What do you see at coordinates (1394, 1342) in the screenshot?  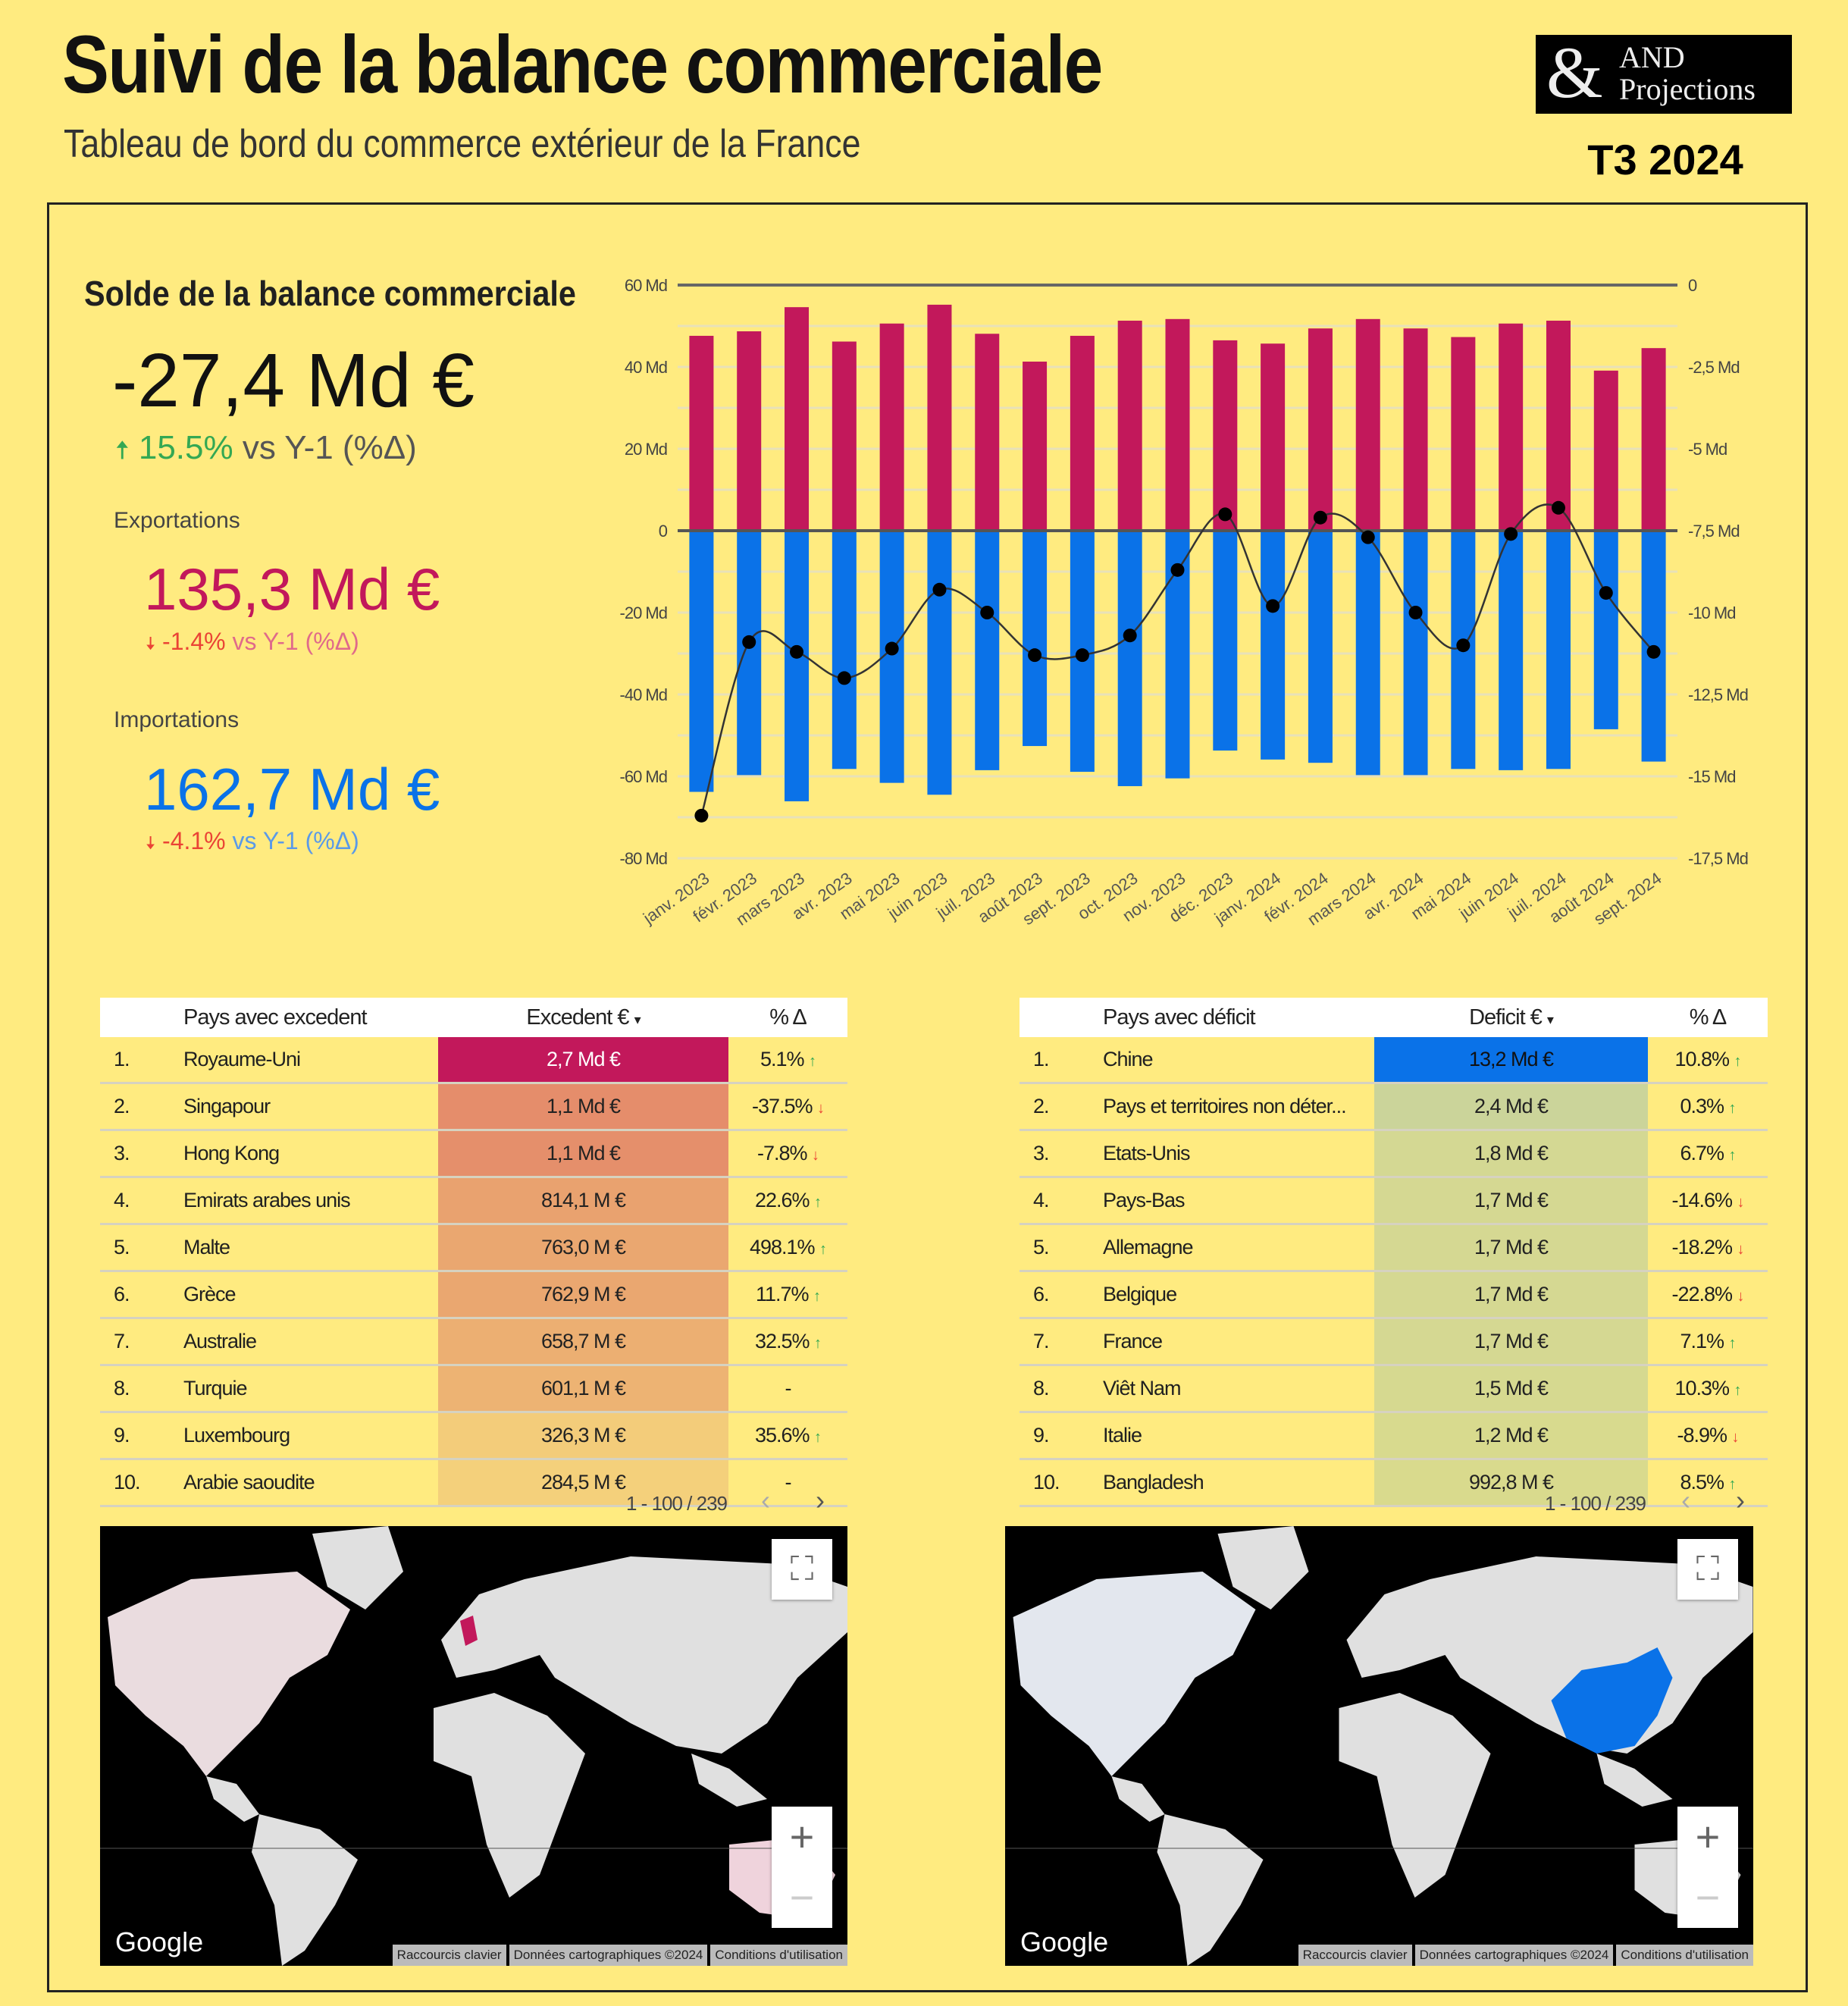 I see `table-row: 7. France 1,7 Md €7.1% ↑` at bounding box center [1394, 1342].